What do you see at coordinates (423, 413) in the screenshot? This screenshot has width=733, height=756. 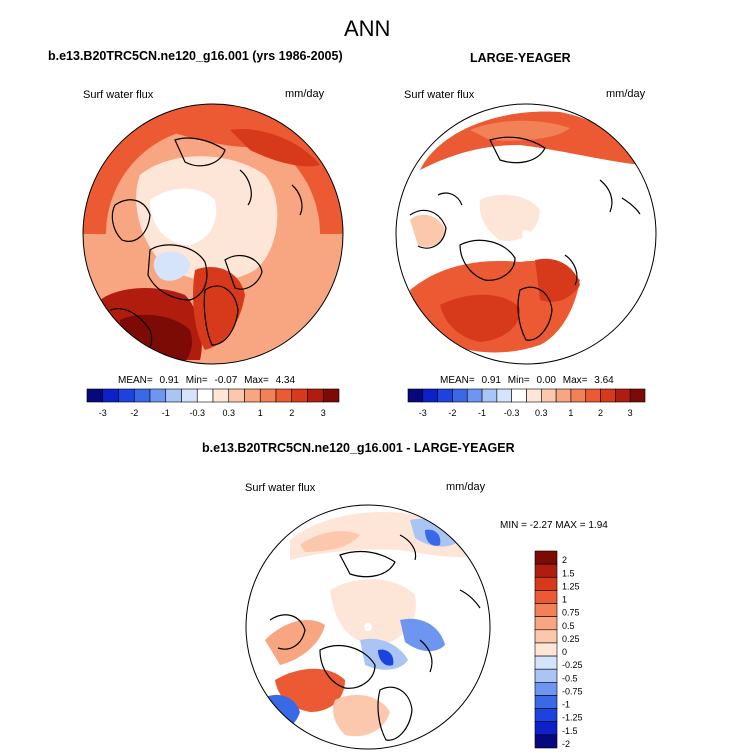 I see `panel2-colorbar-tick-label: -3` at bounding box center [423, 413].